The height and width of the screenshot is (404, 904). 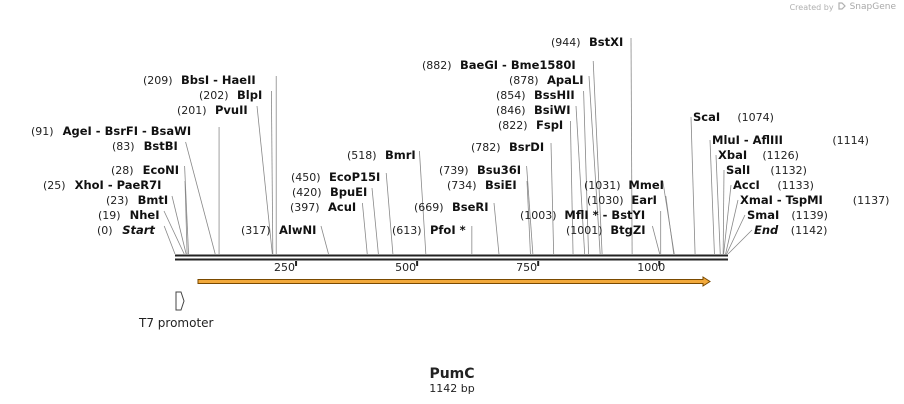 What do you see at coordinates (499, 170) in the screenshot?
I see `site-name: Bsu36I` at bounding box center [499, 170].